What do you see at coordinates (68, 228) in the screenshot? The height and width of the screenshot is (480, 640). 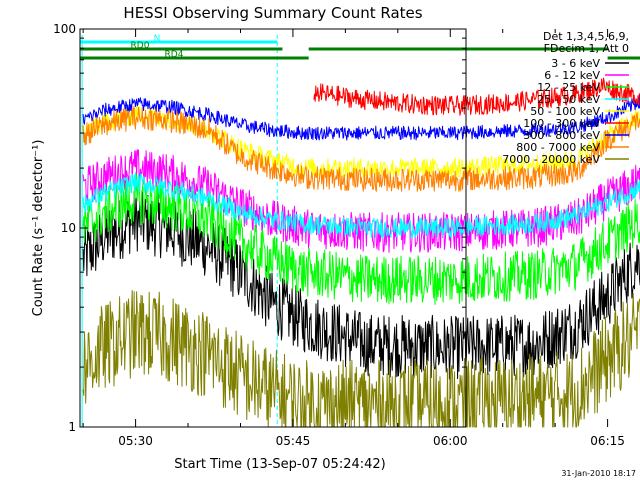 I see `y-tick-label: 10` at bounding box center [68, 228].